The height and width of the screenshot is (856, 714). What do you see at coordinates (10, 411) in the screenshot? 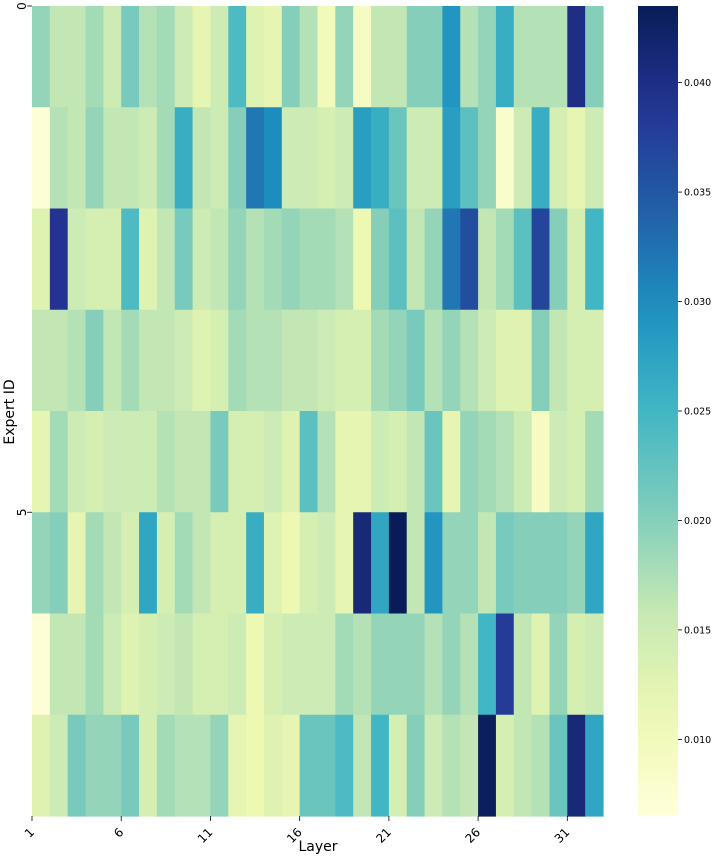
I see `y-axis-label: Expert ID` at bounding box center [10, 411].